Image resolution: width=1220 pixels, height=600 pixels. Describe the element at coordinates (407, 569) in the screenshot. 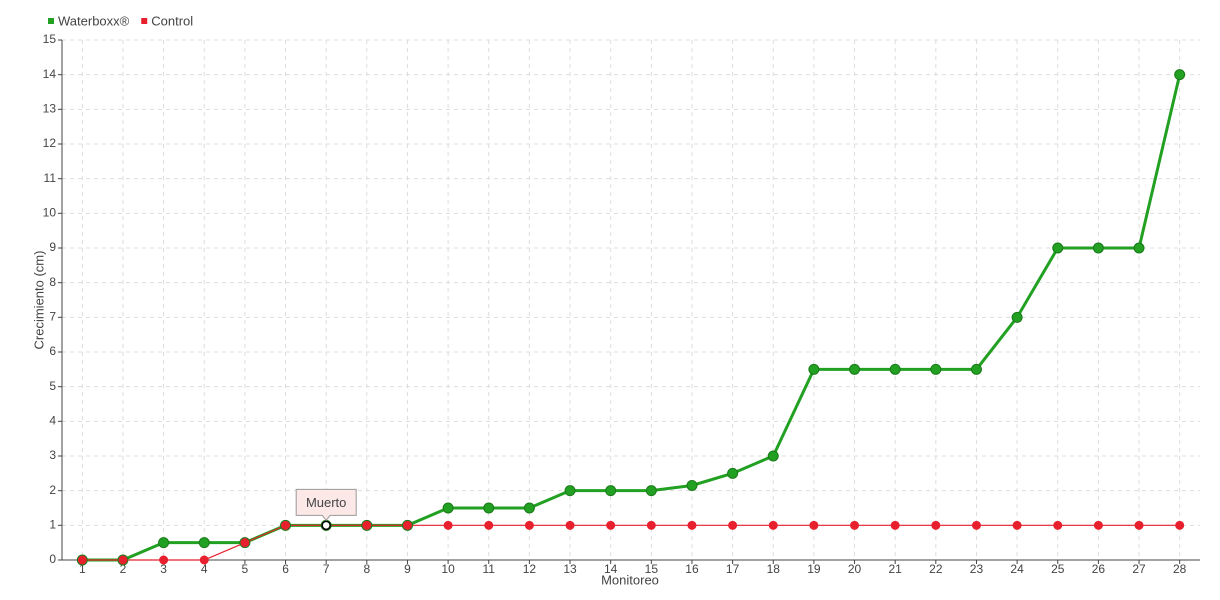

I see `x-tick-label: 9` at that location.